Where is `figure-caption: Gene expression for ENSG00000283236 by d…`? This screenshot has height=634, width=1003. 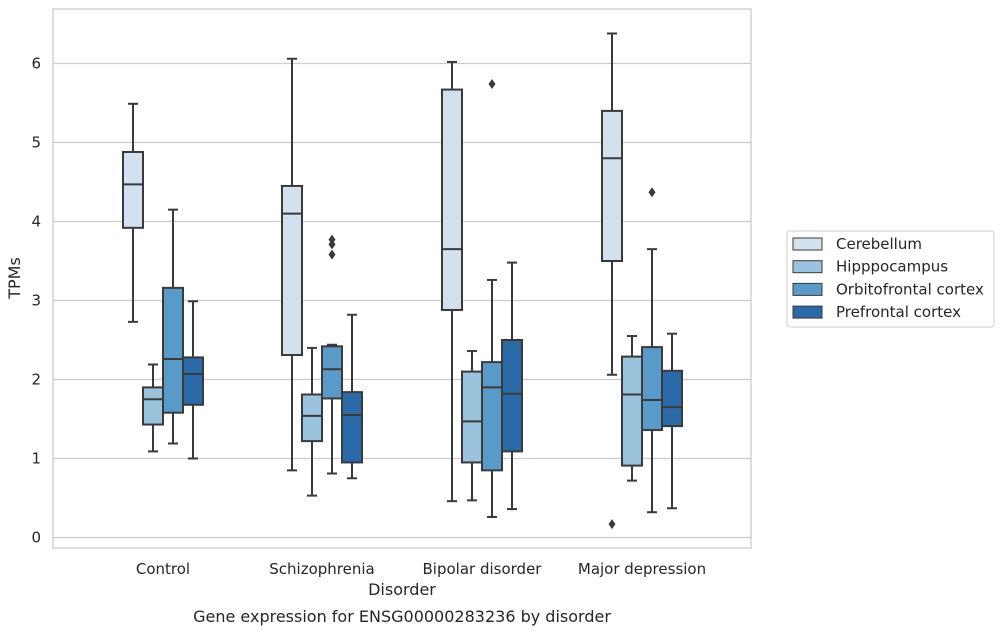 figure-caption: Gene expression for ENSG00000283236 by d… is located at coordinates (402, 616).